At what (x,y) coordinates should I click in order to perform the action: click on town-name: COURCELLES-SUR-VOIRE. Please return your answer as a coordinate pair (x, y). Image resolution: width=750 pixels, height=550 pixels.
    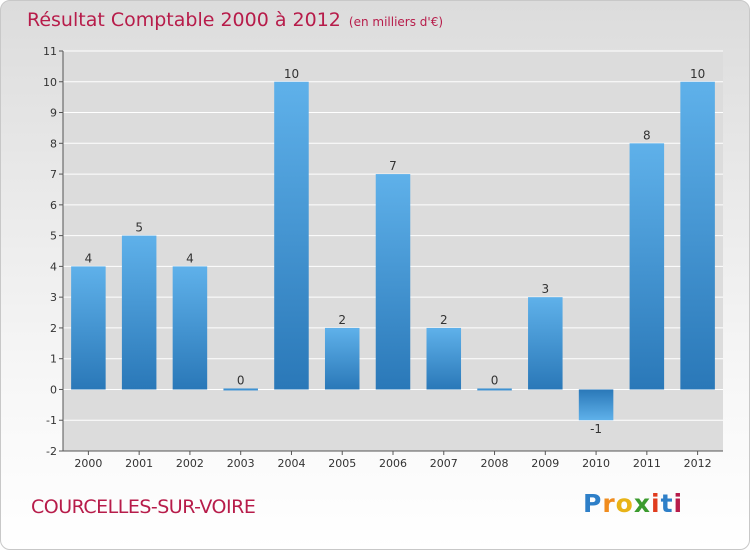
    Looking at the image, I should click on (143, 507).